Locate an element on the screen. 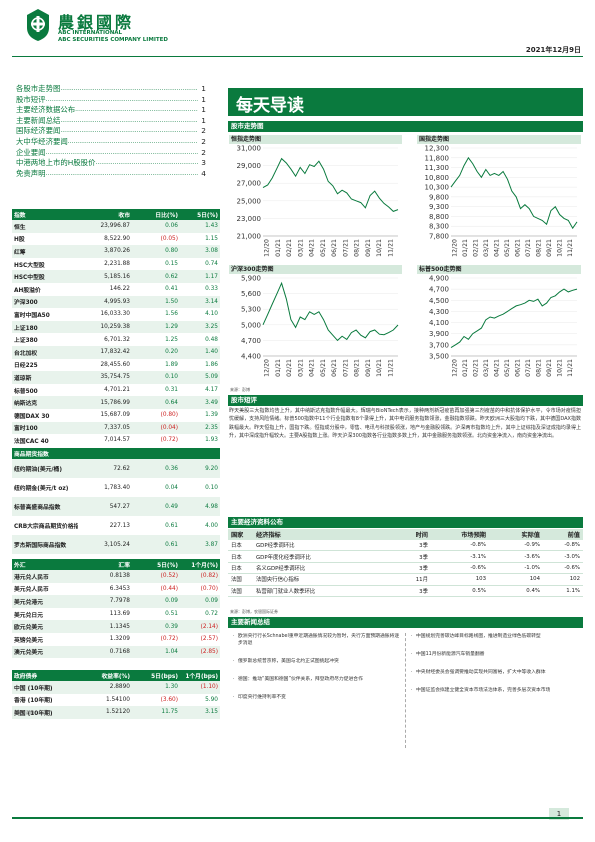 This screenshot has width=595, height=842. column-header: 商品期货指数 is located at coordinates (31, 455).